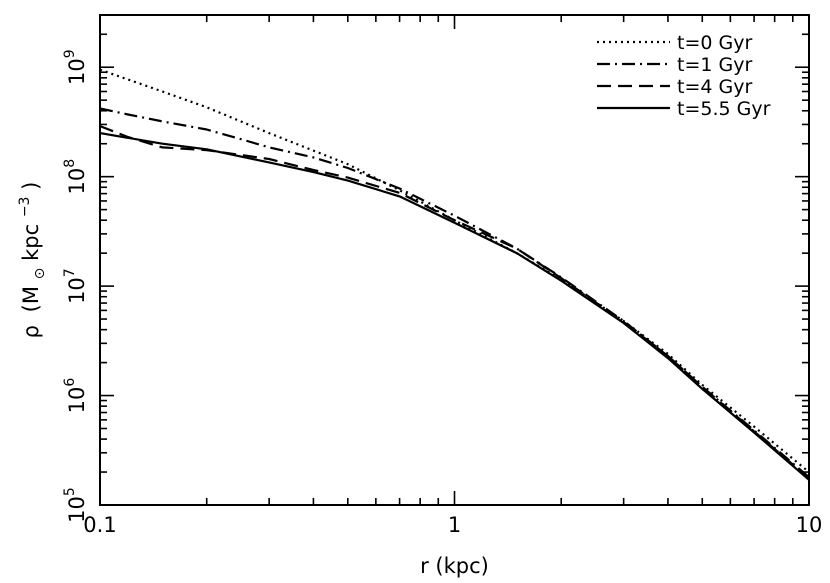  What do you see at coordinates (25, 207) in the screenshot?
I see `y-axis-label-sup: −3` at bounding box center [25, 207].